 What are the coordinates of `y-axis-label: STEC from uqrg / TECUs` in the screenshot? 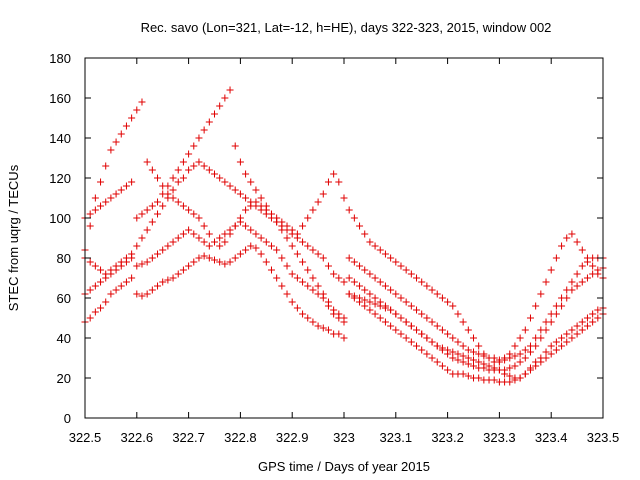 It's located at (13, 237).